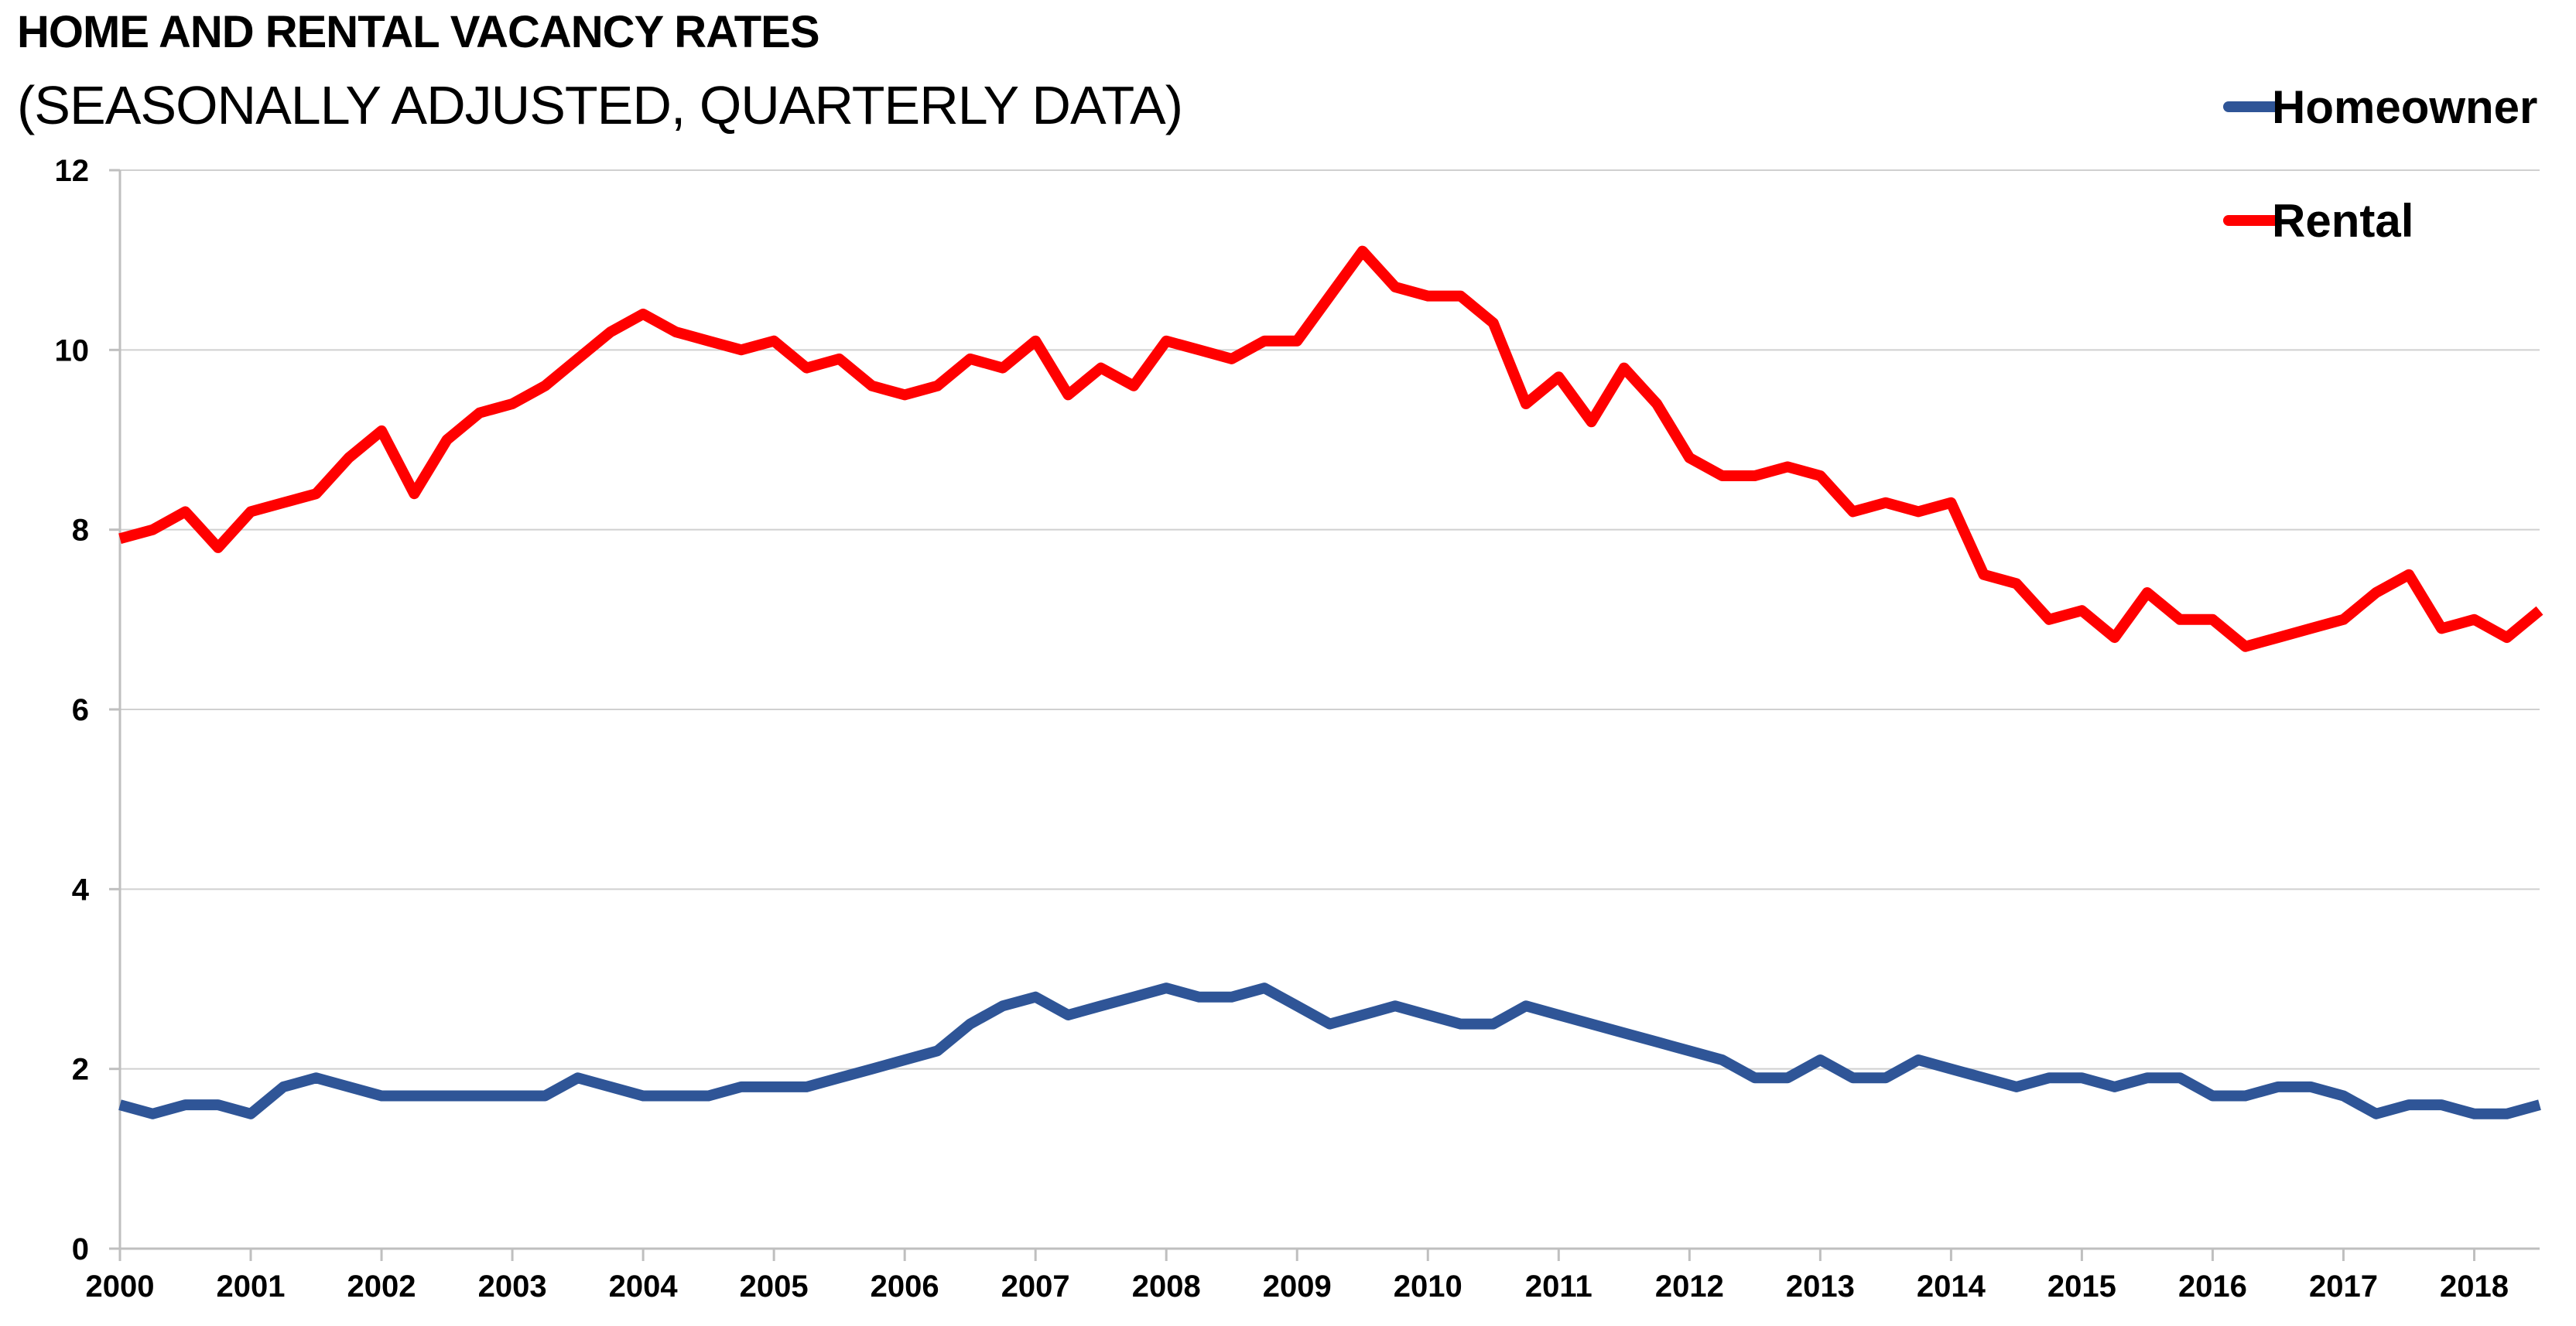 Image resolution: width=2576 pixels, height=1326 pixels. Describe the element at coordinates (121, 1287) in the screenshot. I see `x-tick-label: 2000` at that location.